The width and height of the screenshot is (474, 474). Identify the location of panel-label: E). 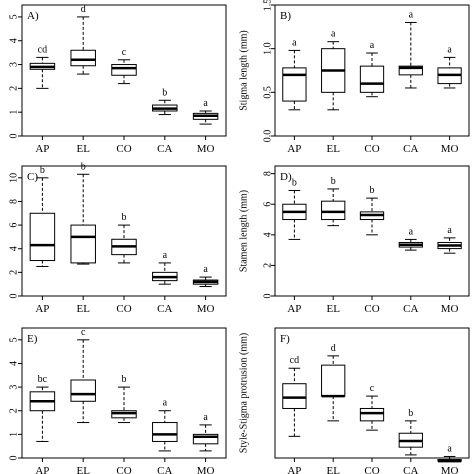
(32, 339).